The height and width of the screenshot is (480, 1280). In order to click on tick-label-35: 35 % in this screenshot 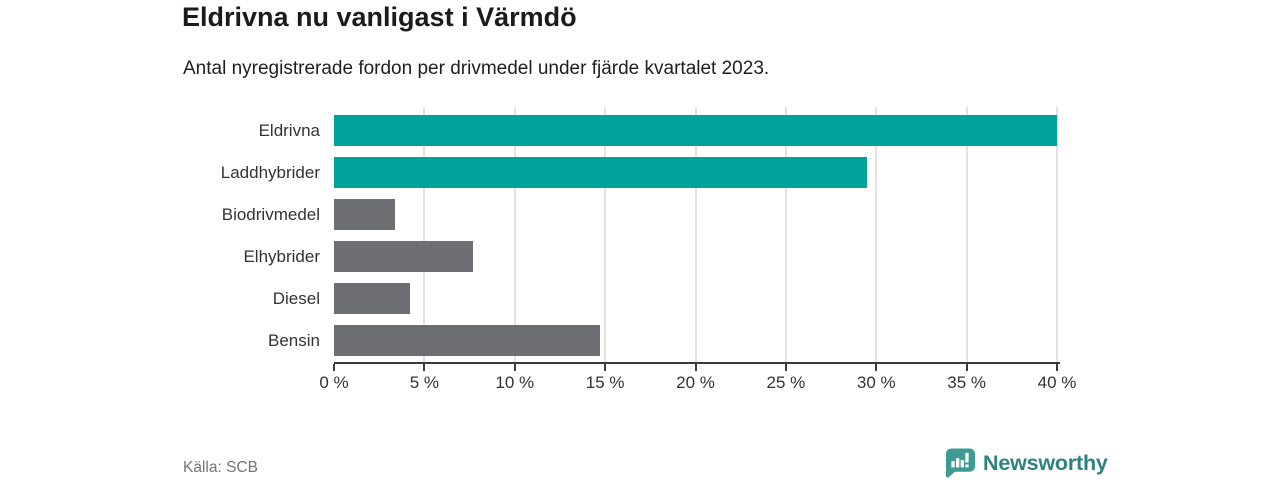, I will do `click(966, 382)`.